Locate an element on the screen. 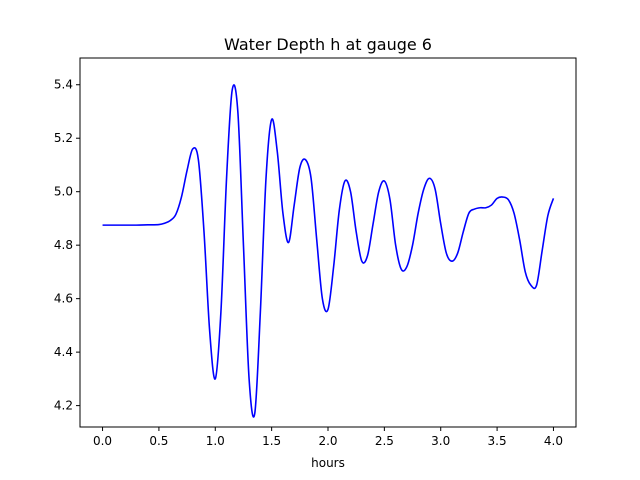 The width and height of the screenshot is (640, 480). x-tick-label: 2.0 is located at coordinates (327, 441).